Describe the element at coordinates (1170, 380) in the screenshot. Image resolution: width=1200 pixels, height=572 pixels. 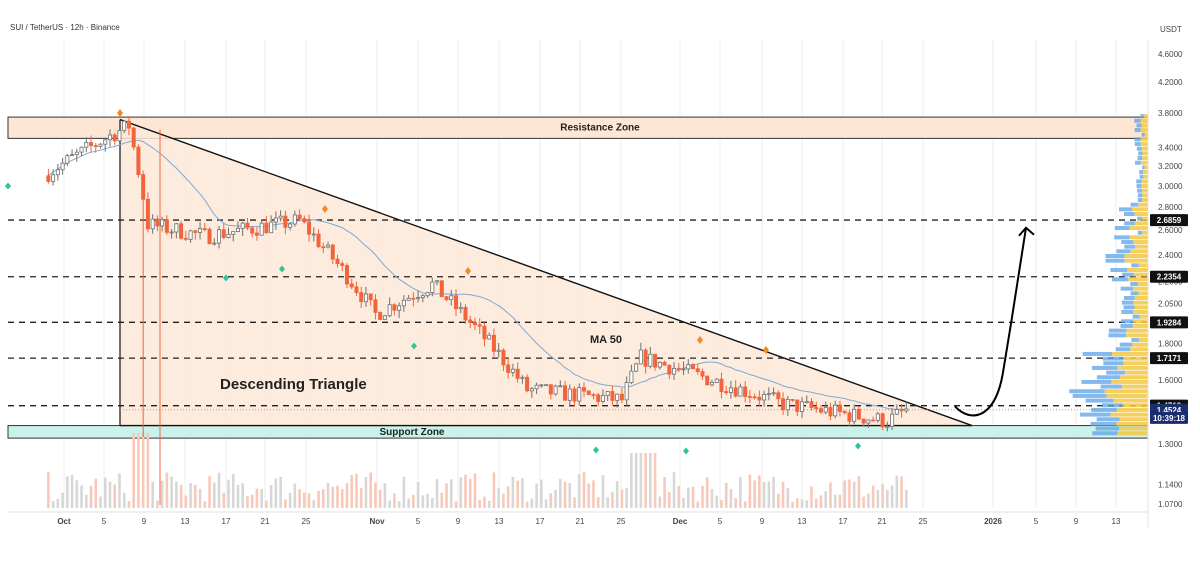
I see `y-tick-label: 1.6000` at that location.